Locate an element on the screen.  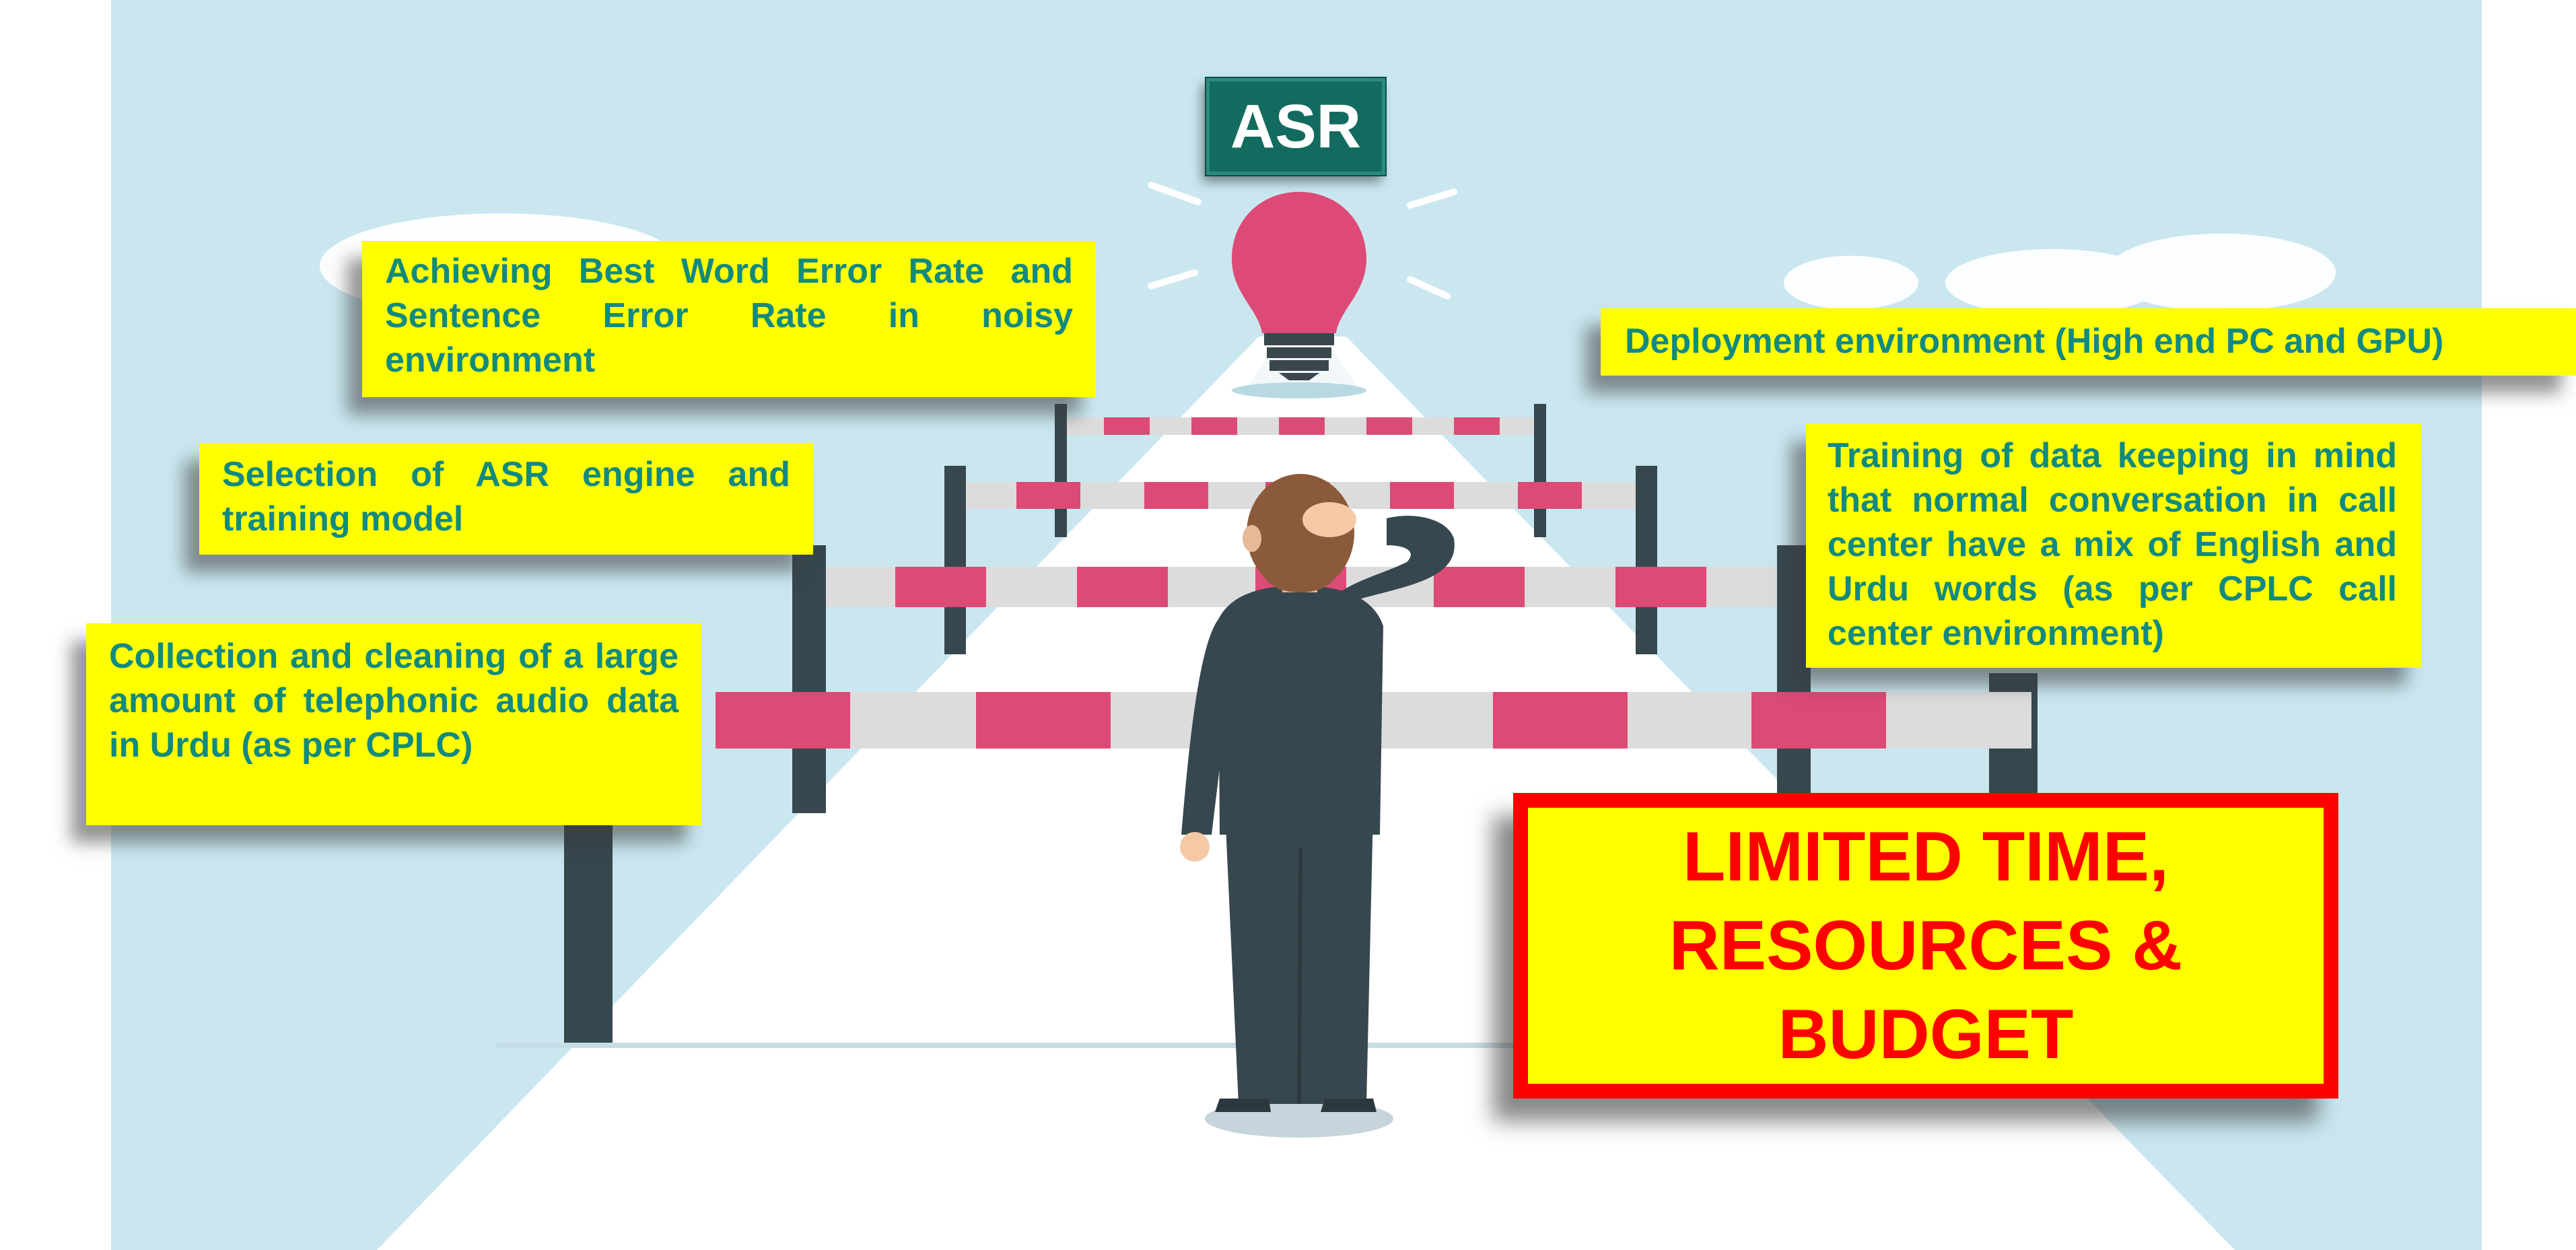
warning-text: LIMITED TIME, RESOURCES & BUDGET is located at coordinates (1926, 946).